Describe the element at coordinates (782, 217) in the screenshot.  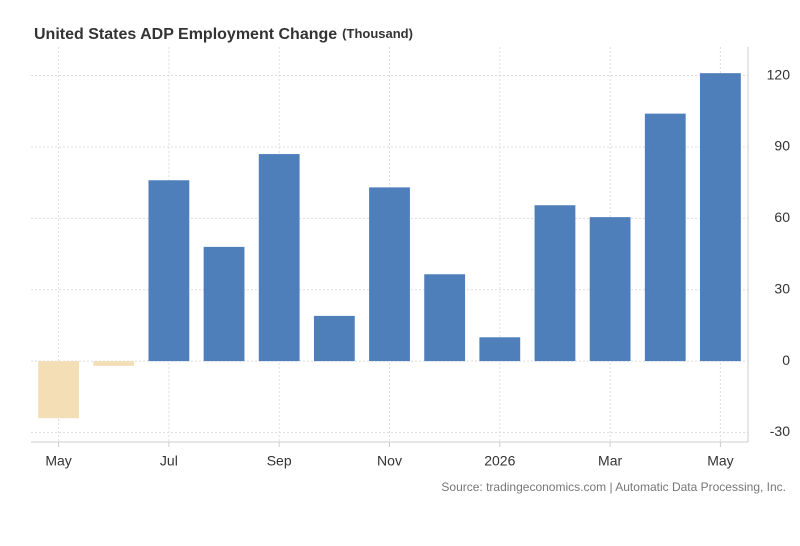
I see `y-tick-label: 60` at that location.